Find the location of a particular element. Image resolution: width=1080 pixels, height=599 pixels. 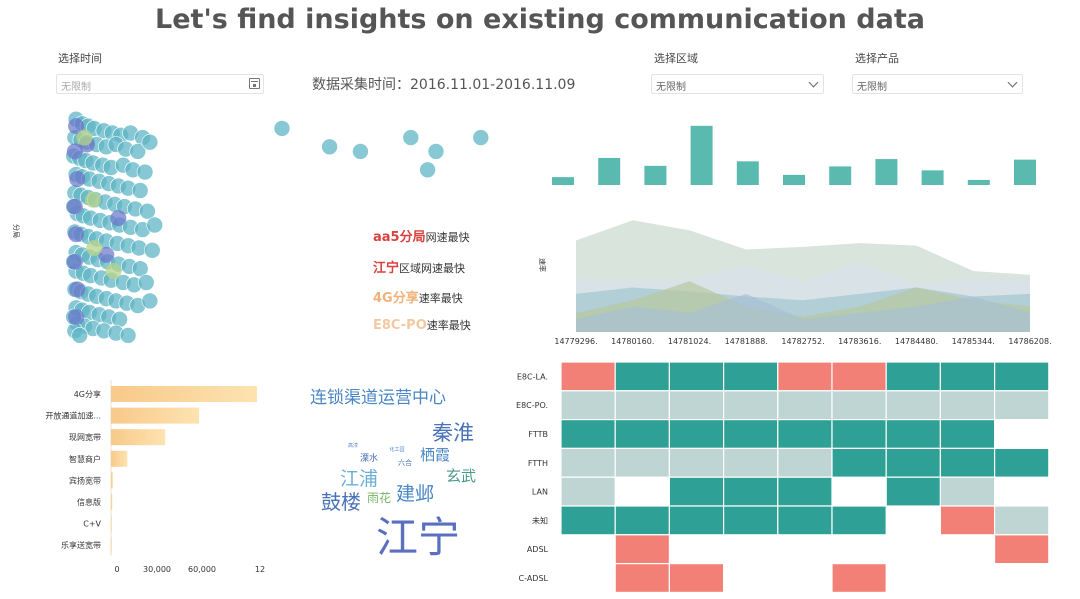

insight-item: E8C-PO速率最快 is located at coordinates (422, 325).